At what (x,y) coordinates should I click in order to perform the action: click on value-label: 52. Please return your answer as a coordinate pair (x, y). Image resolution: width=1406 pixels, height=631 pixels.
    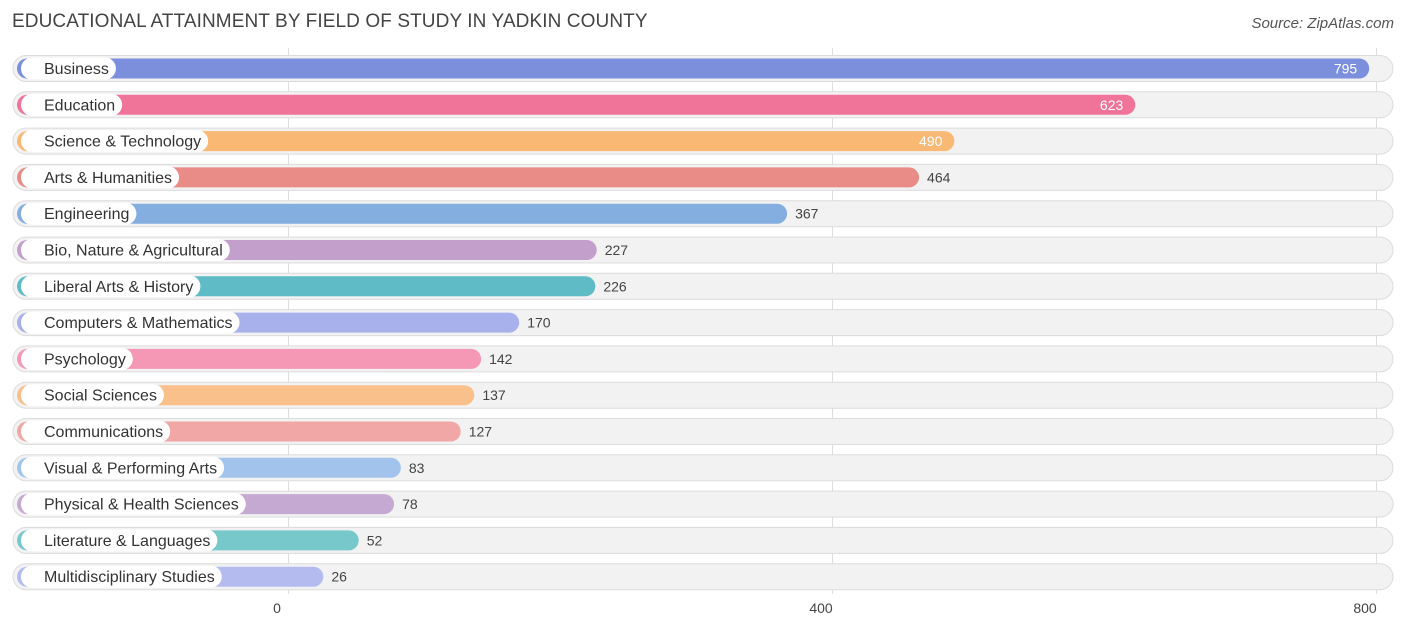
    Looking at the image, I should click on (375, 540).